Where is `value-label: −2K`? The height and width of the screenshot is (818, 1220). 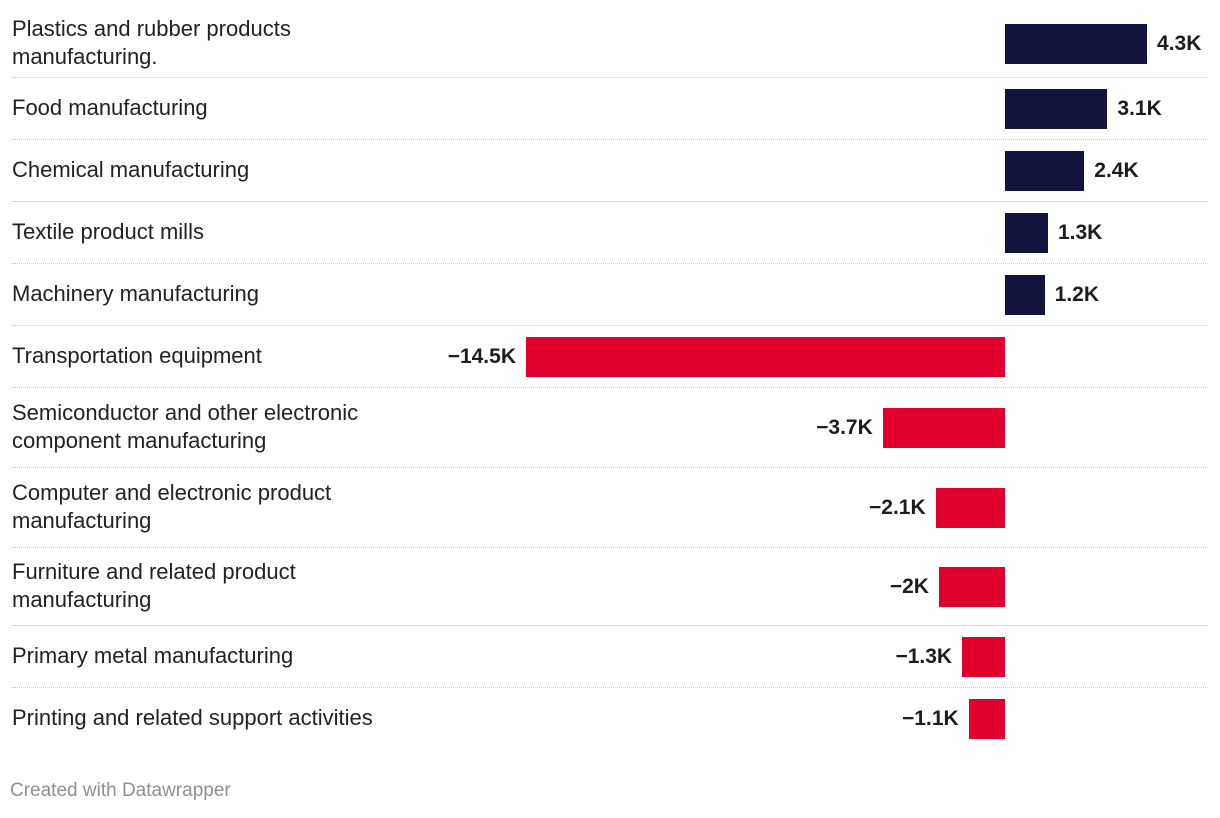 value-label: −2K is located at coordinates (909, 586).